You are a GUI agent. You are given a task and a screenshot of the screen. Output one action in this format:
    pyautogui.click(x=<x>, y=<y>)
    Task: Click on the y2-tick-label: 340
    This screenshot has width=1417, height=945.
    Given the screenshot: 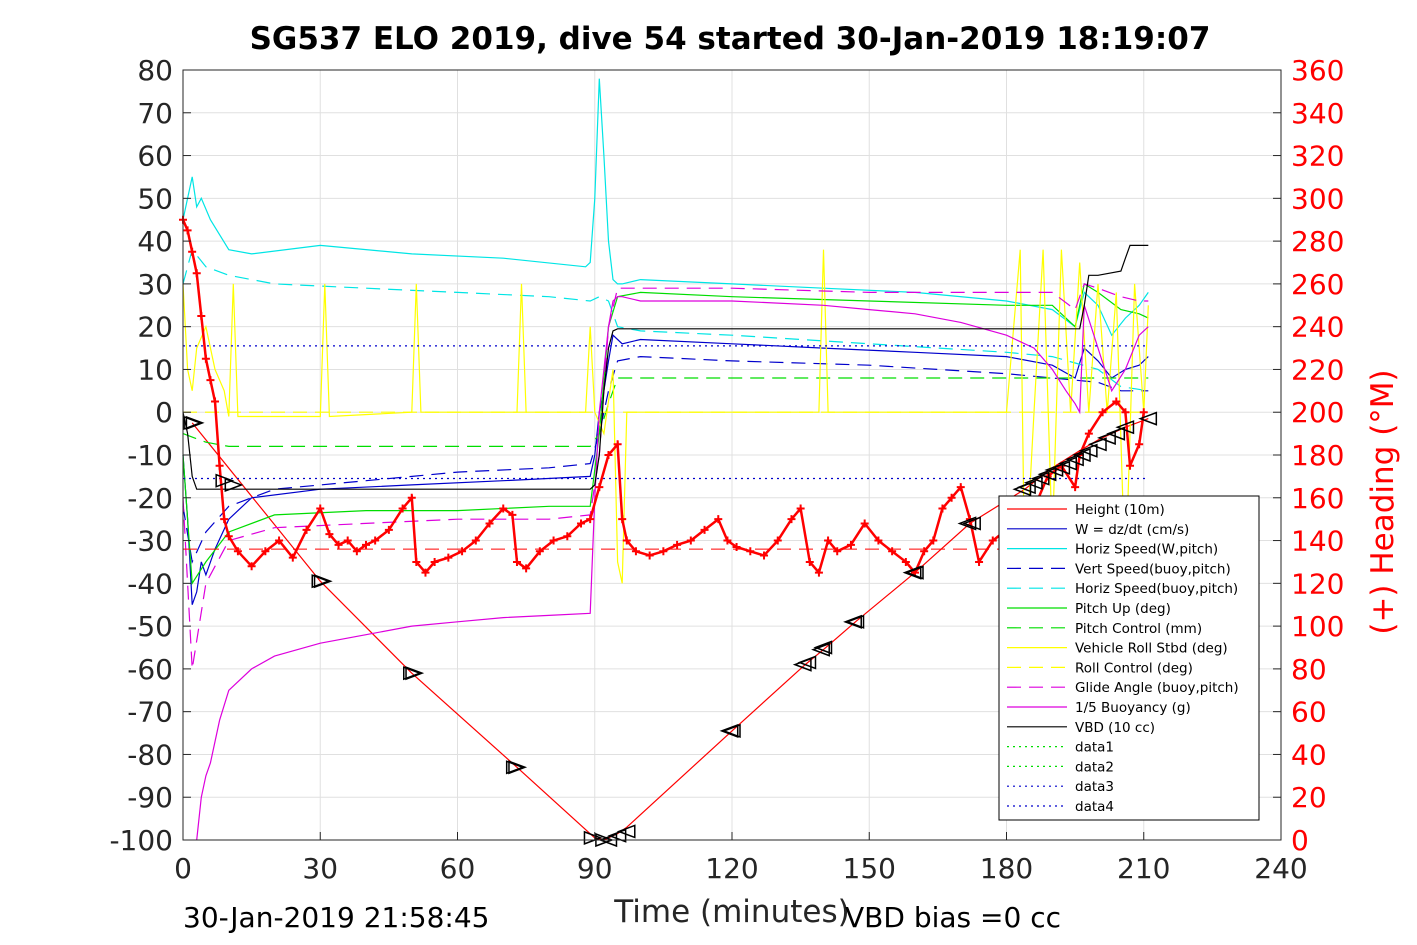 What is the action you would take?
    pyautogui.click(x=1317, y=113)
    